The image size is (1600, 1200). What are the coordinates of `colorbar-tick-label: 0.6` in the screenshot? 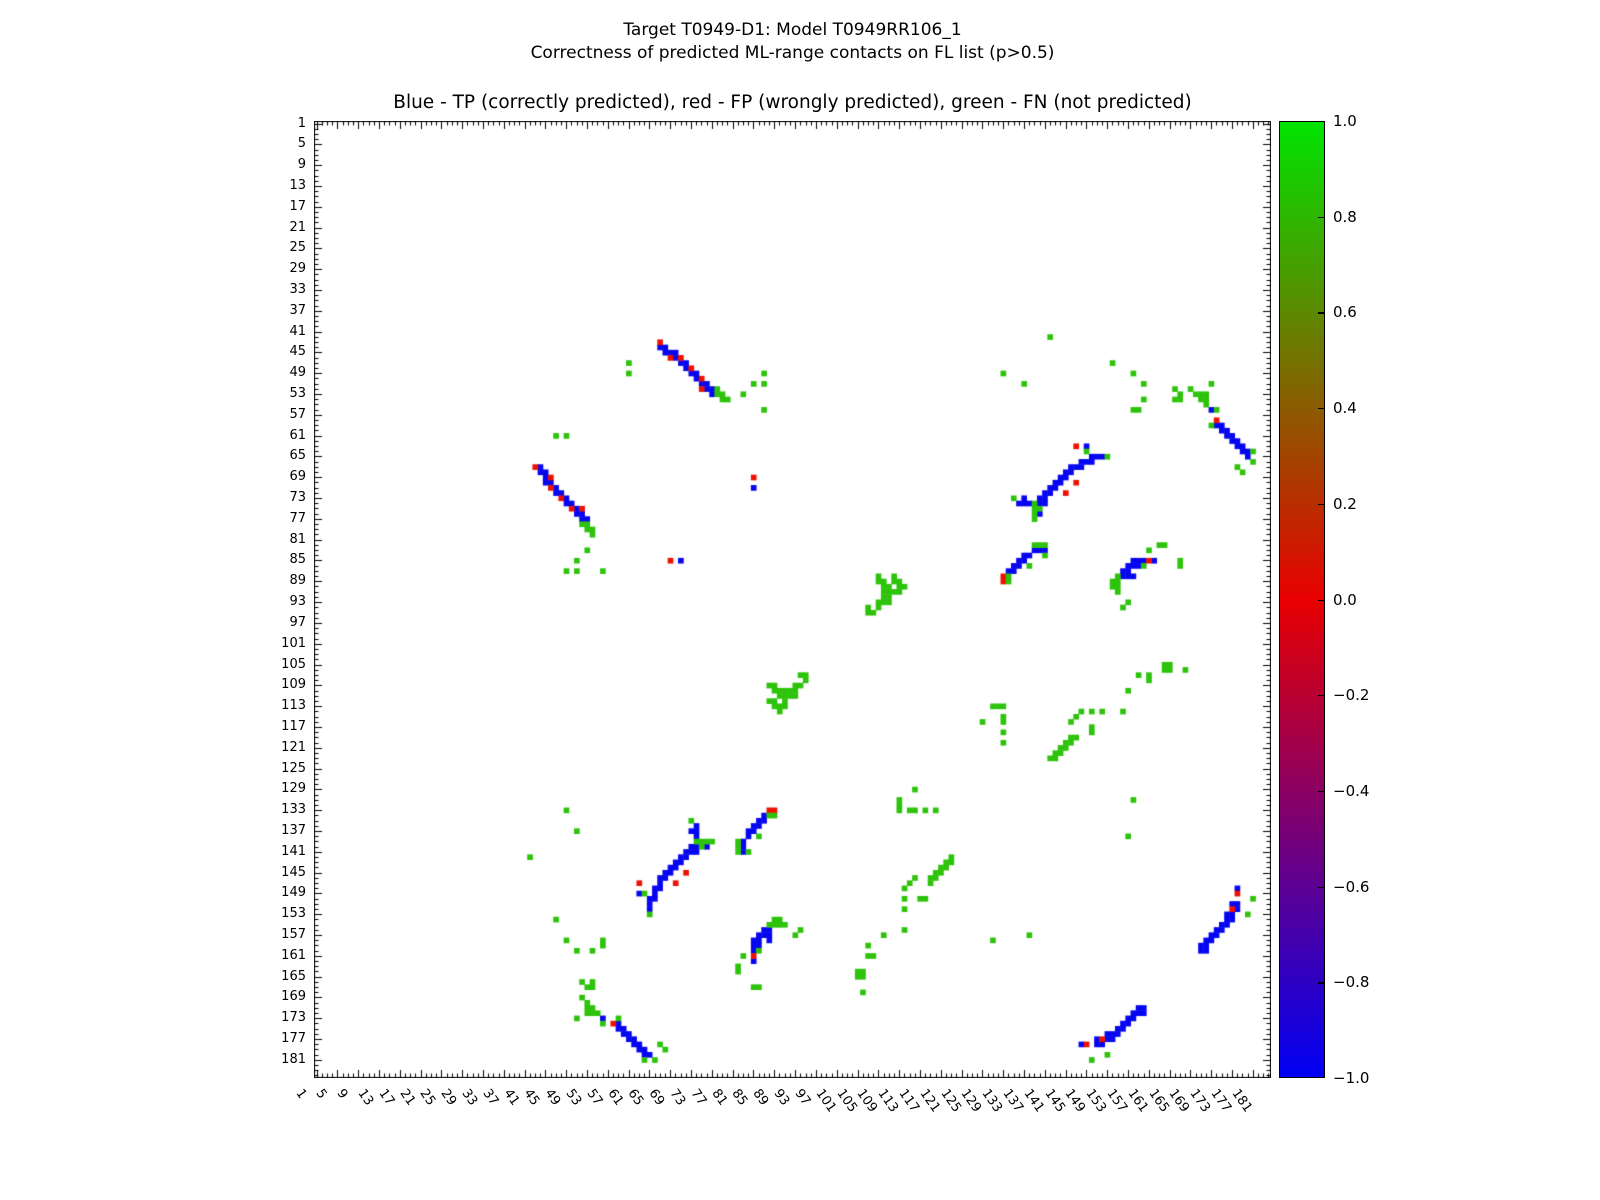 It's located at (1345, 312).